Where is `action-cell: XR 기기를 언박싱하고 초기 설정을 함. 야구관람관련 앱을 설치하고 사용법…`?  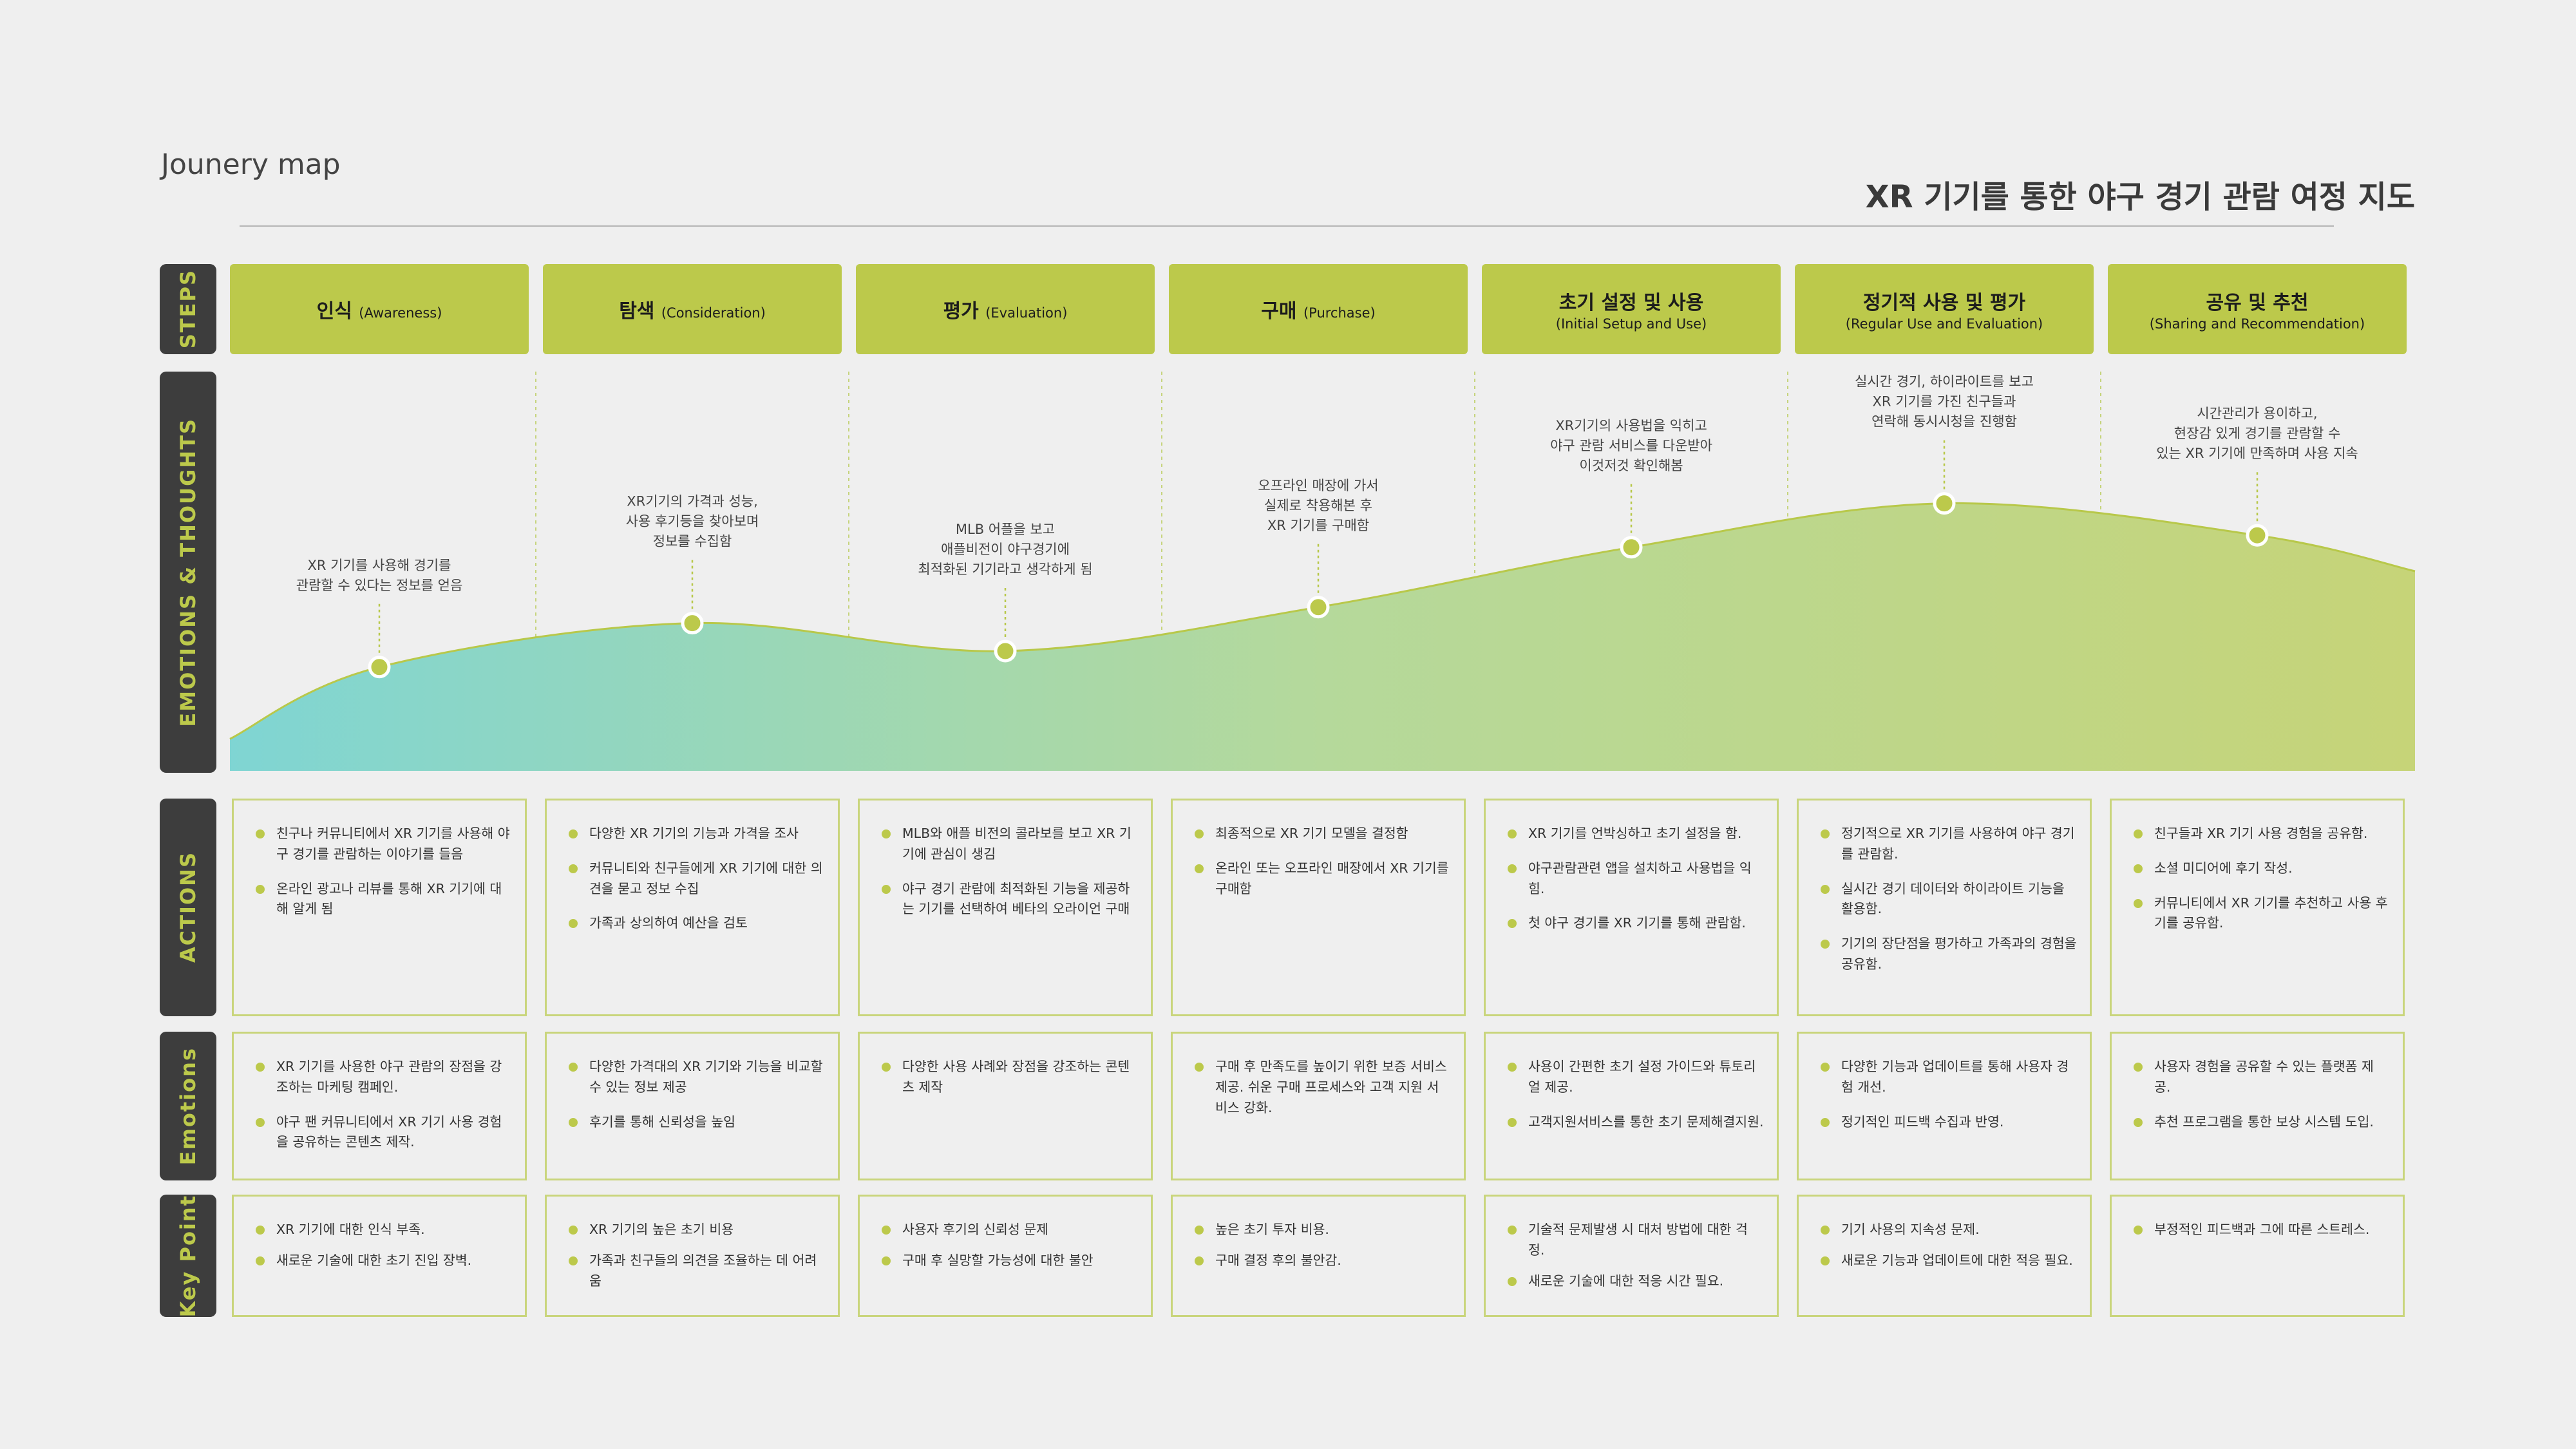 action-cell: XR 기기를 언박싱하고 초기 설정을 함. 야구관람관련 앱을 설치하고 사용법… is located at coordinates (1632, 908).